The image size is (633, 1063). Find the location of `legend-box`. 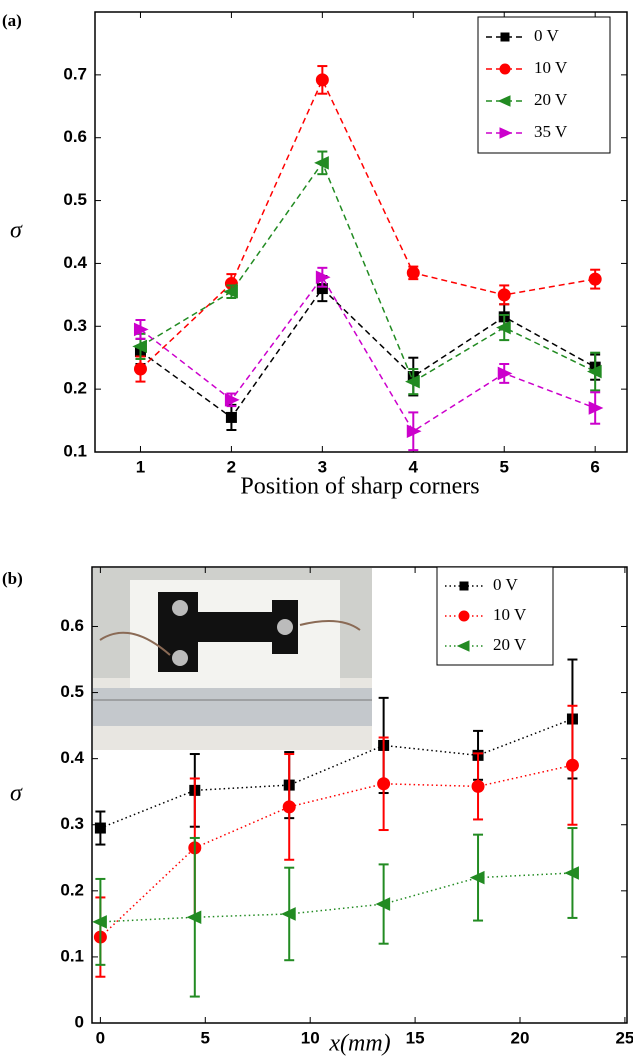

legend-box is located at coordinates (495, 616).